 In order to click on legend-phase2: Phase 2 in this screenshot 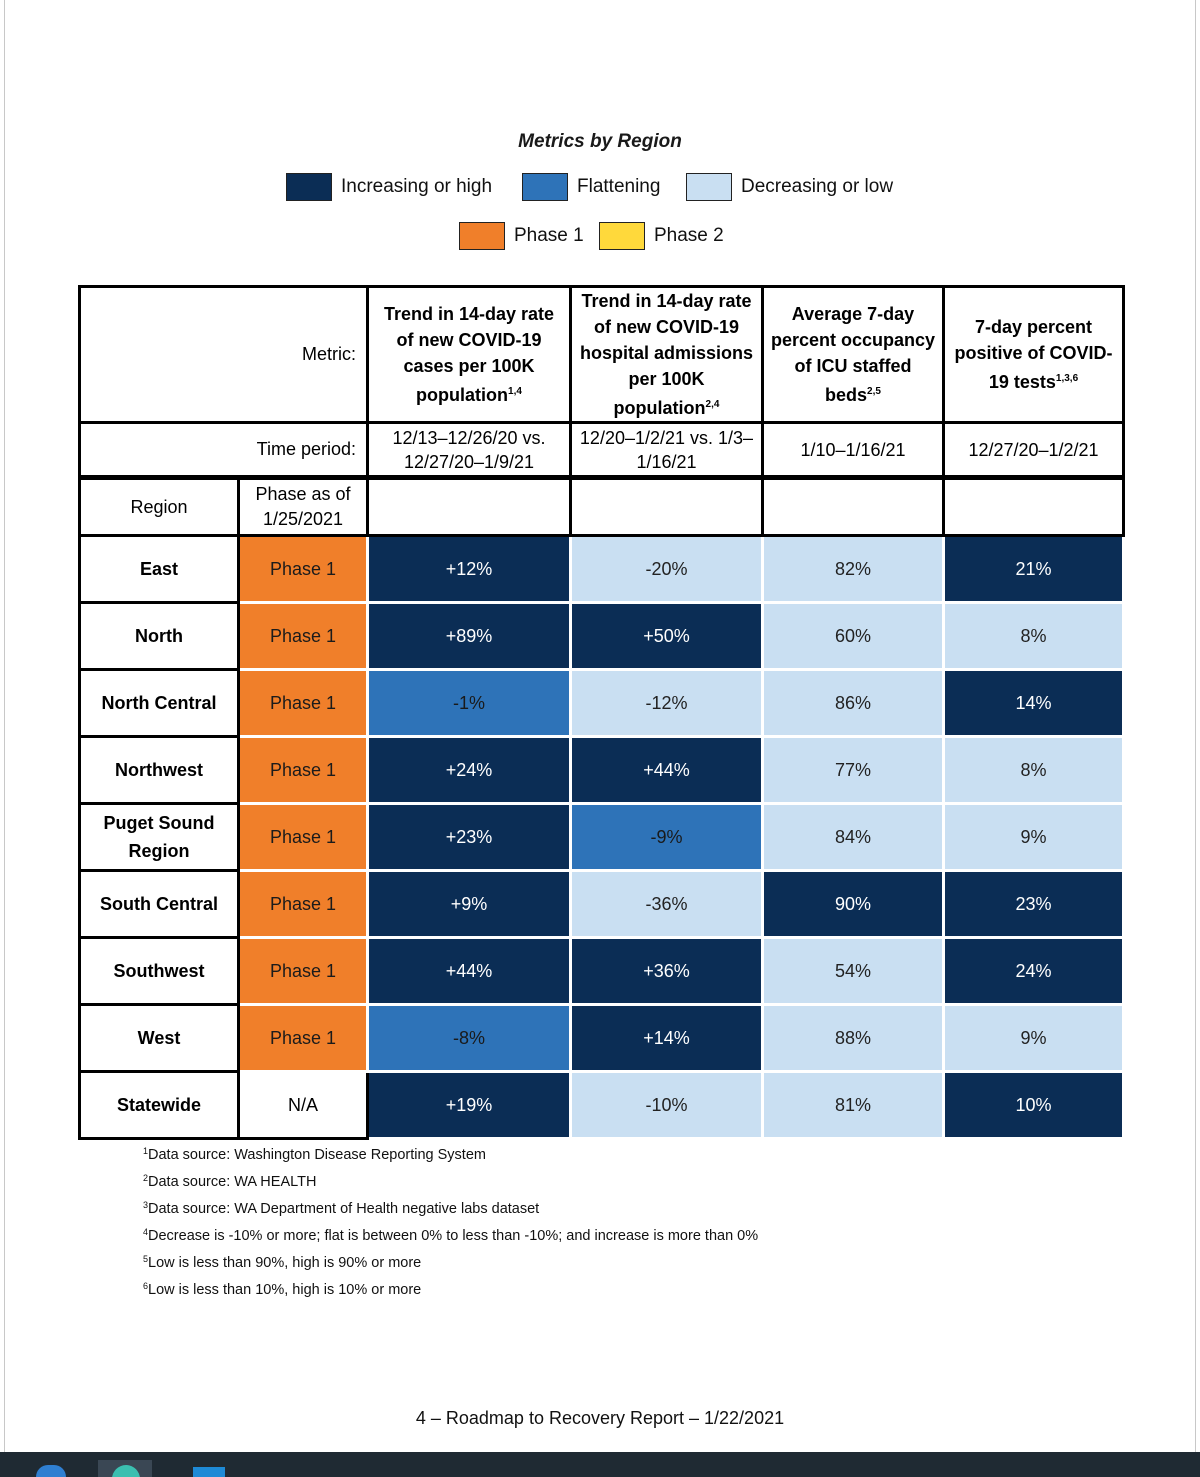, I will do `click(661, 236)`.